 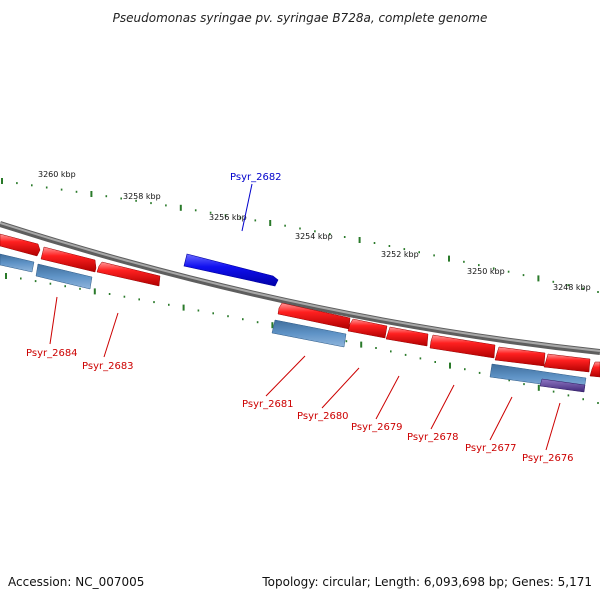 I want to click on scale-label: 3254 kbp, so click(x=314, y=236).